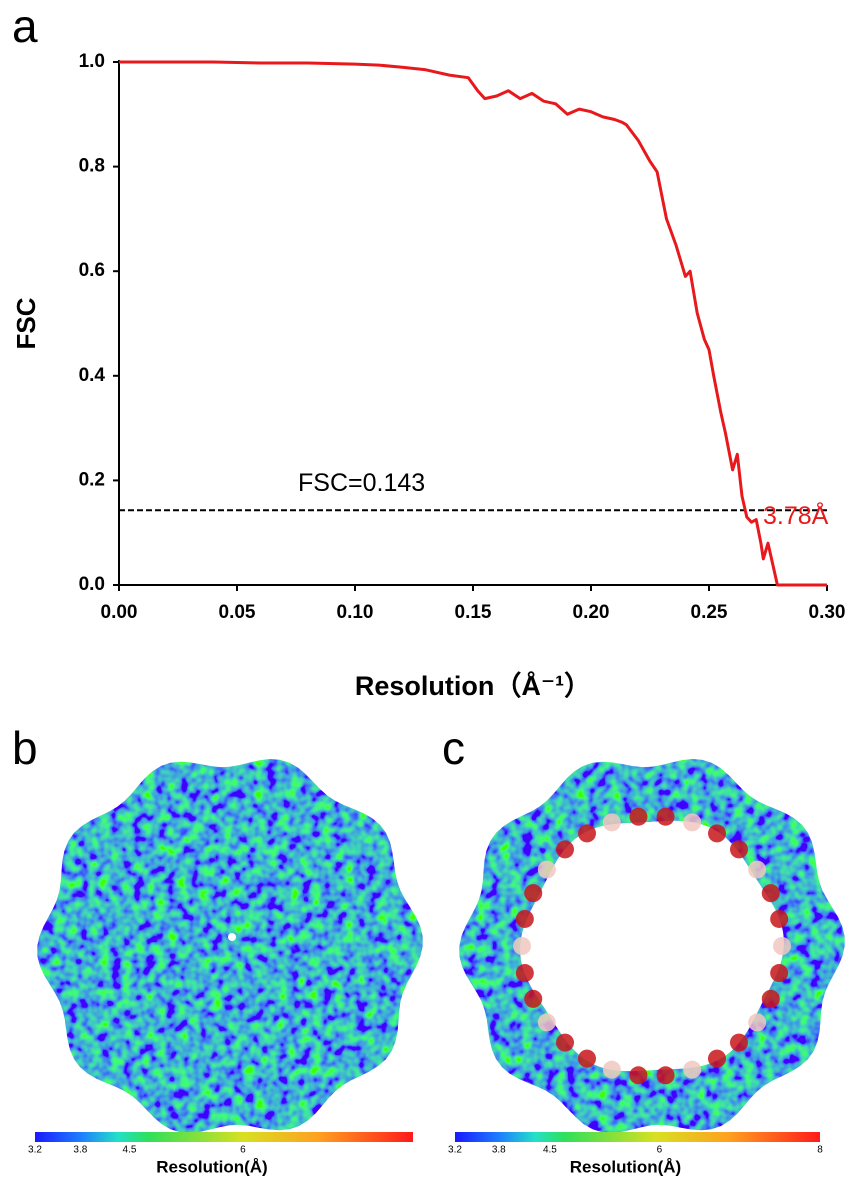 The width and height of the screenshot is (859, 1182). Describe the element at coordinates (25, 748) in the screenshot. I see `panel-label: b` at that location.